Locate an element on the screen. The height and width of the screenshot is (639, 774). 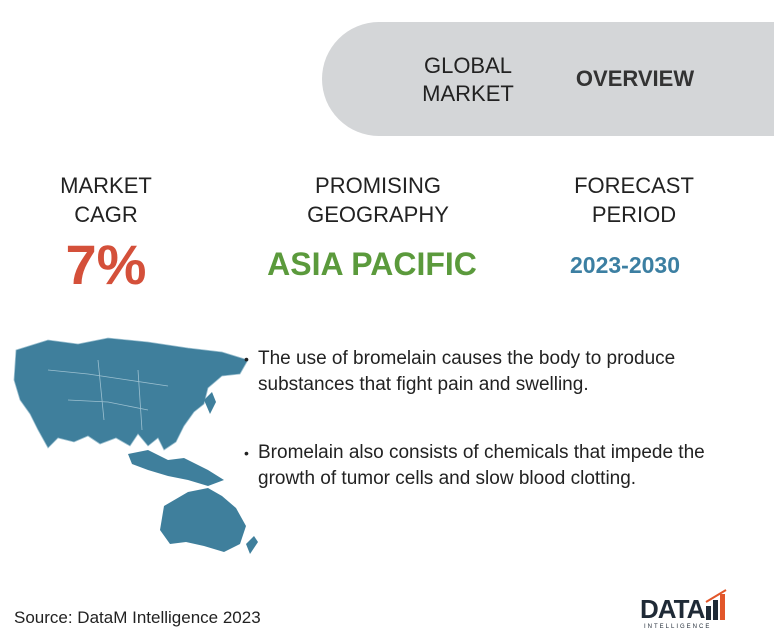
stat-label: FORECAST PERIOD is located at coordinates (634, 200).